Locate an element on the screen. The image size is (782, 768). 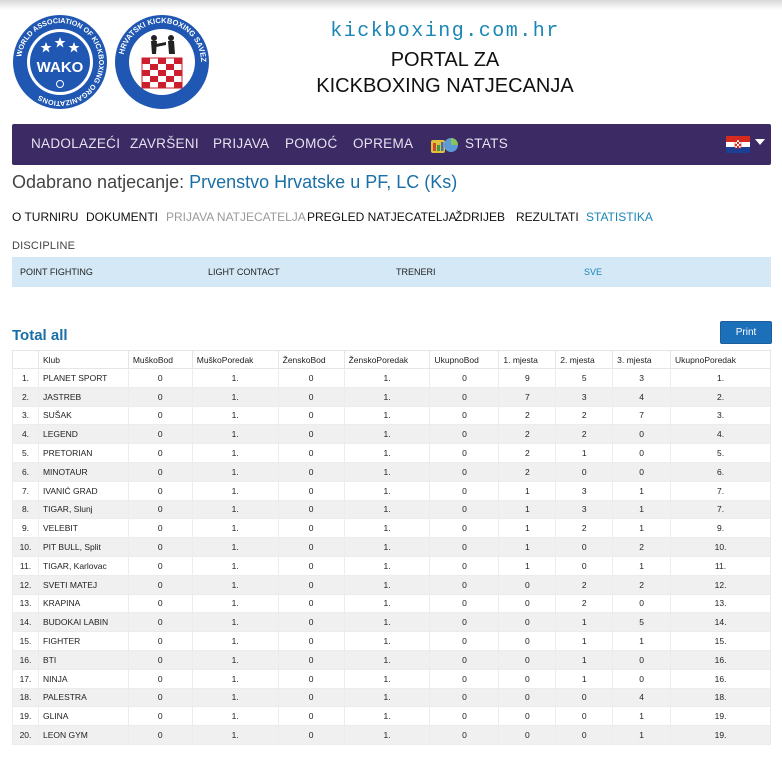
nav-item-pomoc: POMOĆ is located at coordinates (311, 143).